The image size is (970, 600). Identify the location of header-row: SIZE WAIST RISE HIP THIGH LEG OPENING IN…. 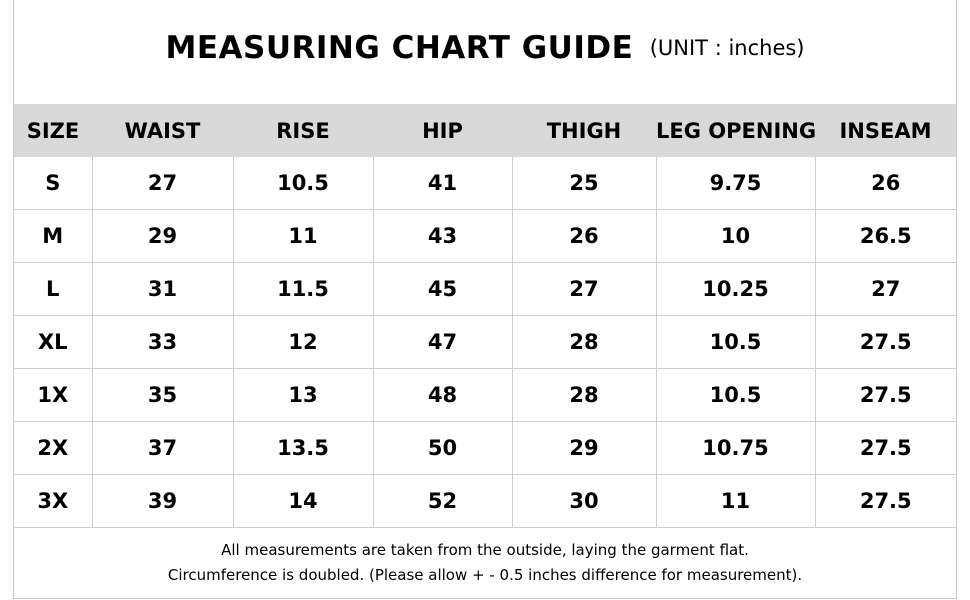
(485, 130).